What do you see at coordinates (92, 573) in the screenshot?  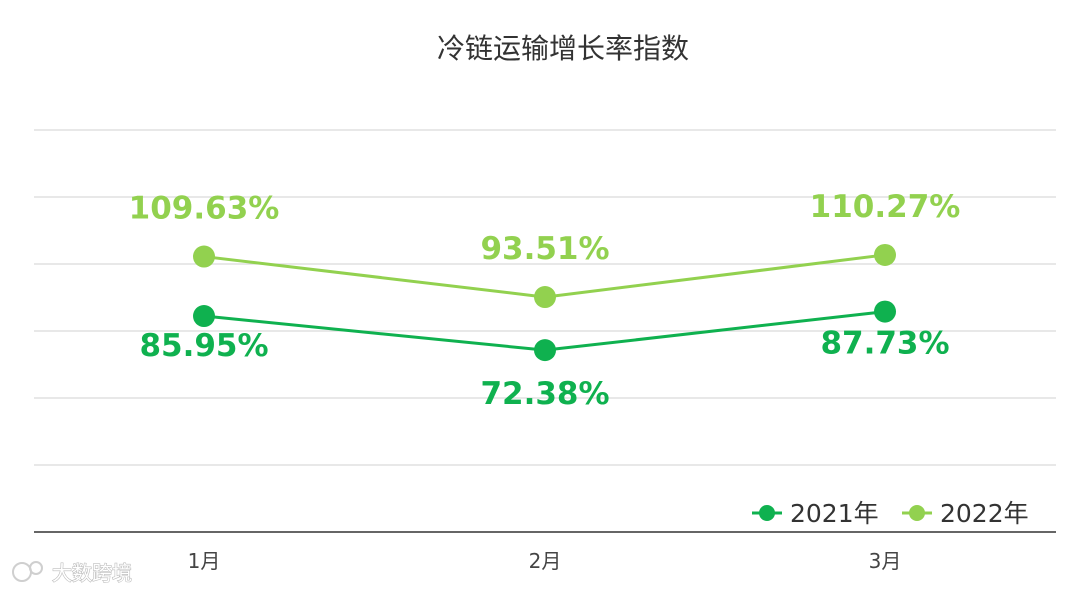 I see `watermark-text: 大数跨境` at bounding box center [92, 573].